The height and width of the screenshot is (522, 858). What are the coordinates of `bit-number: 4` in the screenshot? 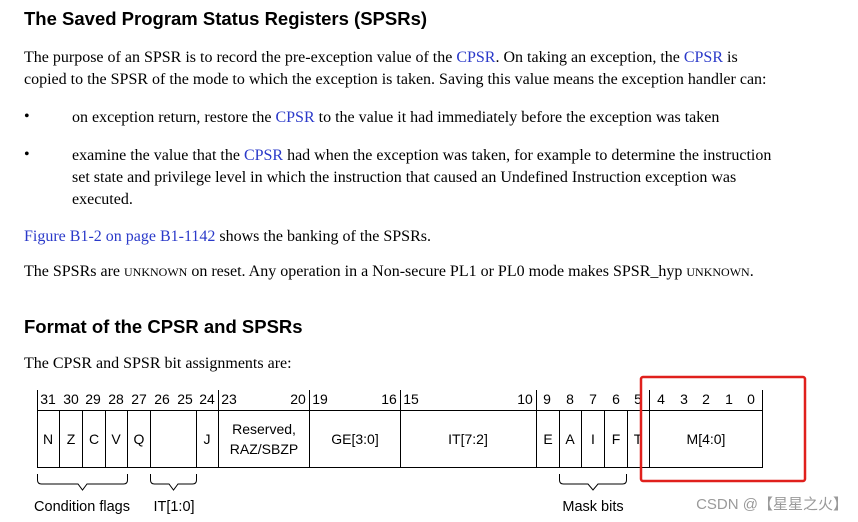 It's located at (661, 399).